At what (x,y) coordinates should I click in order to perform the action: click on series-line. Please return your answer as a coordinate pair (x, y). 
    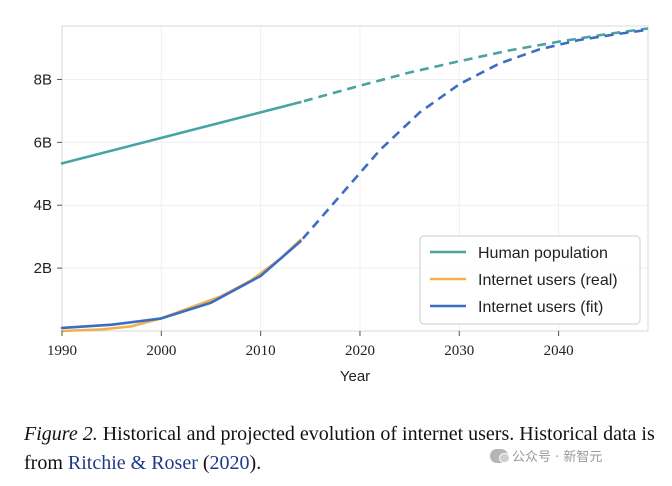
    Looking at the image, I should click on (181, 285).